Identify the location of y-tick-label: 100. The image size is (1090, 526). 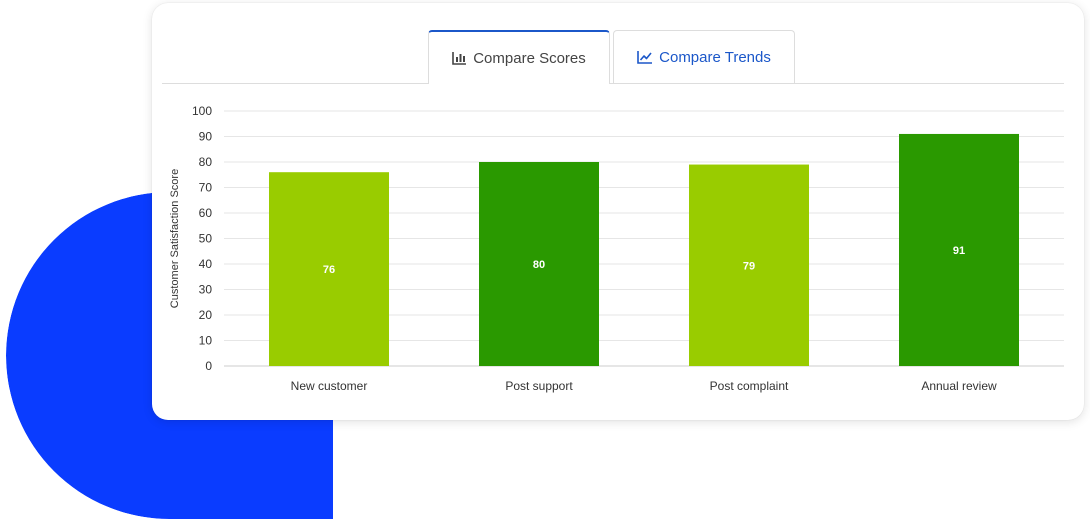
(202, 111).